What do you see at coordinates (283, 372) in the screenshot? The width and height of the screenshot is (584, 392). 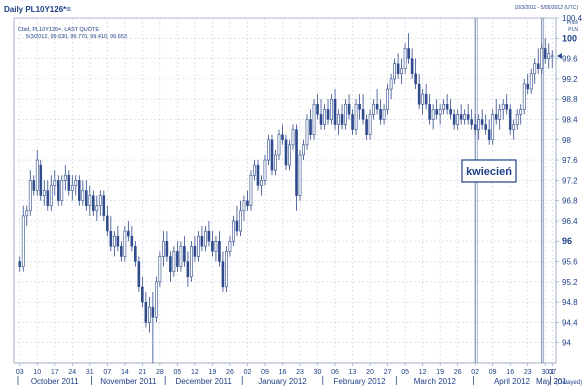 I see `x-day-label: 16` at bounding box center [283, 372].